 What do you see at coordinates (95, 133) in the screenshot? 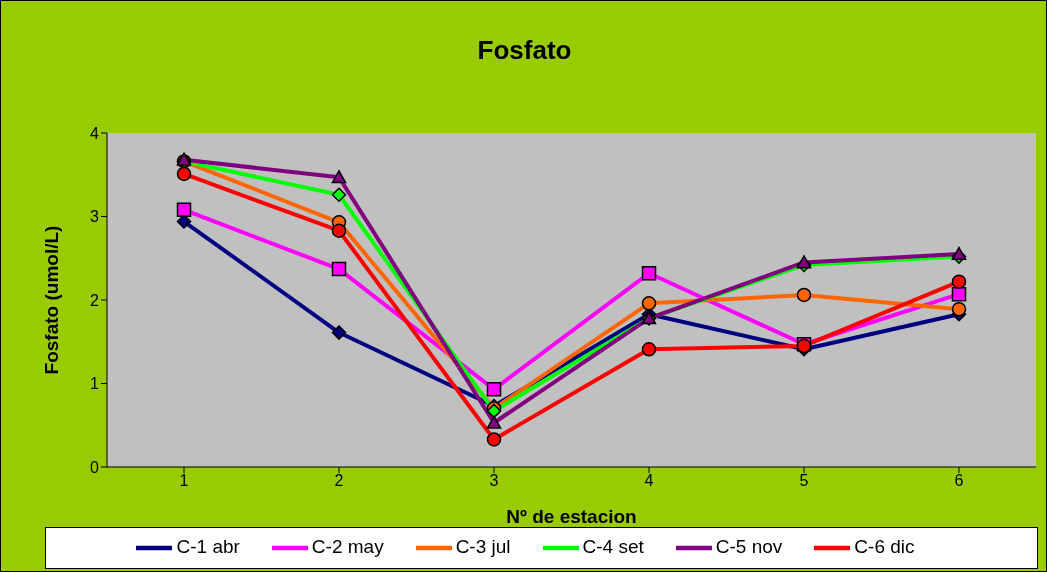
I see `y-tick-label: 4` at bounding box center [95, 133].